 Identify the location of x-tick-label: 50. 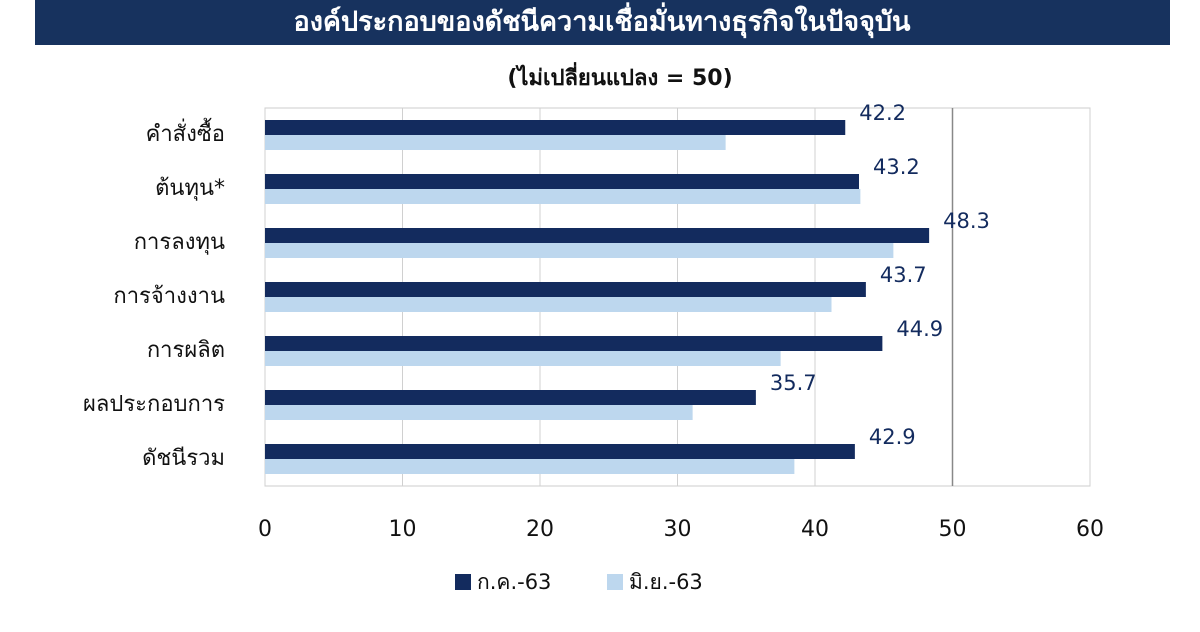
(953, 529).